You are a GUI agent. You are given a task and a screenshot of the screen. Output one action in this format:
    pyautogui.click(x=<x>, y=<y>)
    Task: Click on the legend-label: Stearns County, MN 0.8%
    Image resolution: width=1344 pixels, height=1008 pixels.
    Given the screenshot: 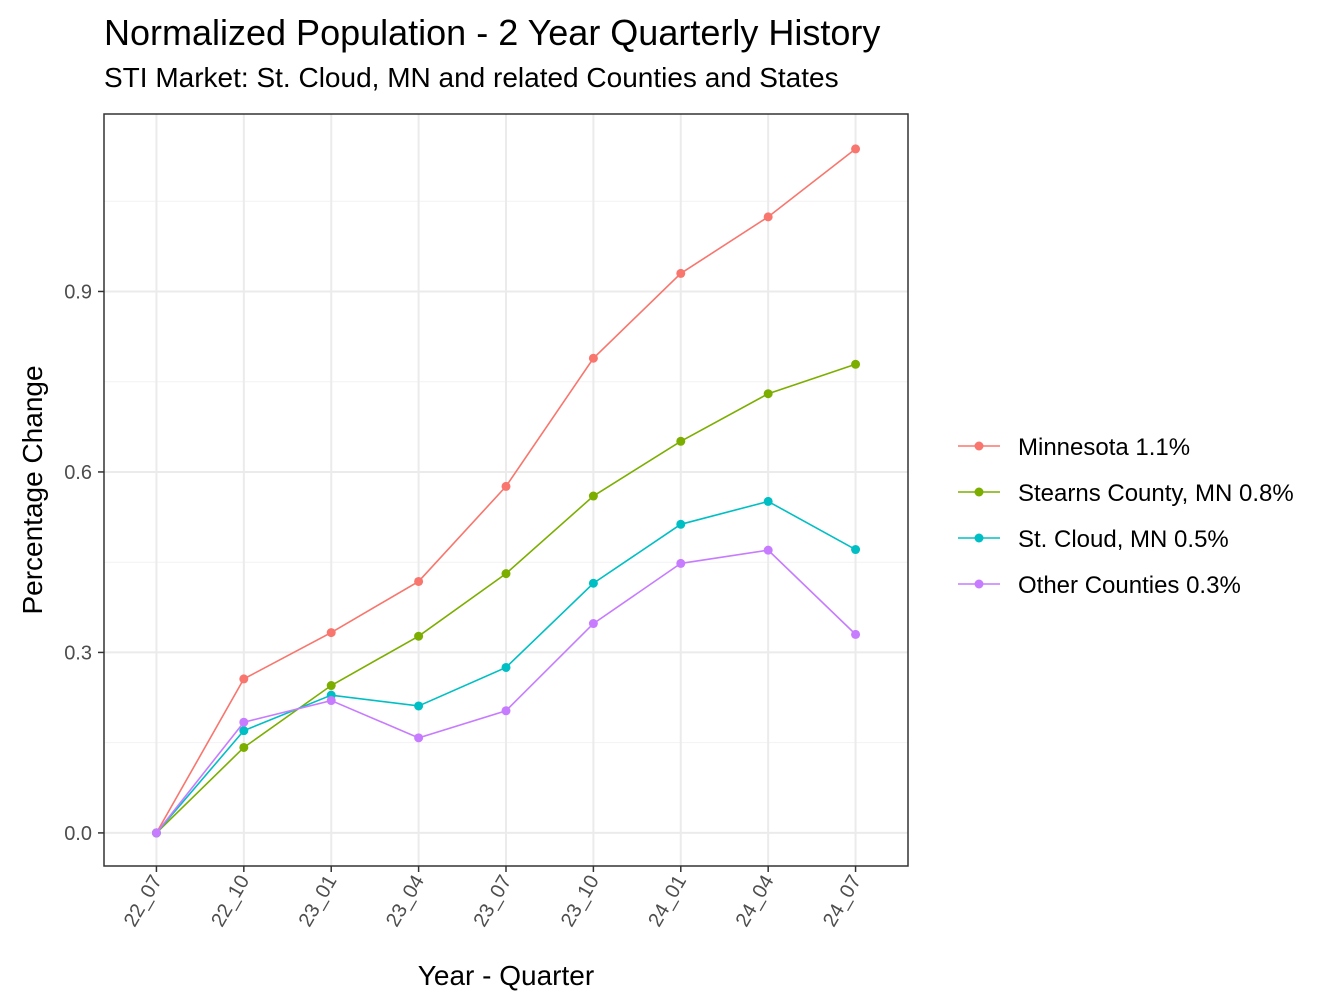 What is the action you would take?
    pyautogui.click(x=1156, y=493)
    